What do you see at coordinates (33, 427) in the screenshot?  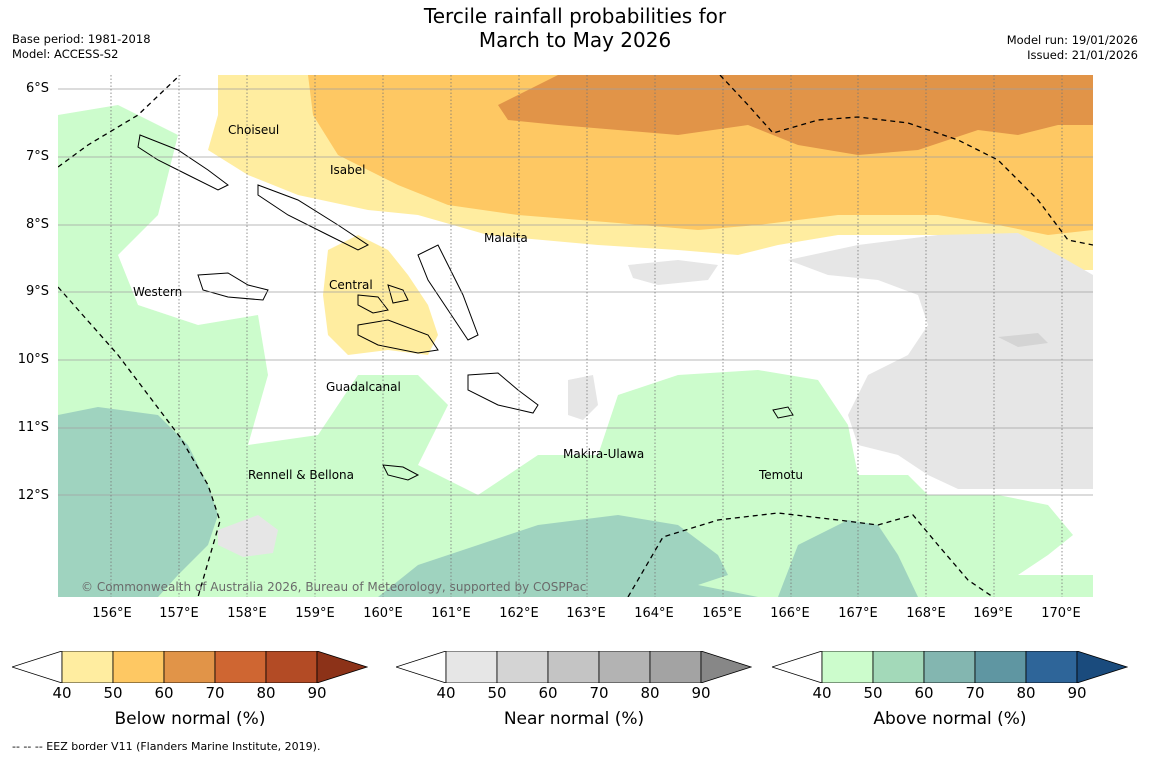 I see `lat-label: 11°S` at bounding box center [33, 427].